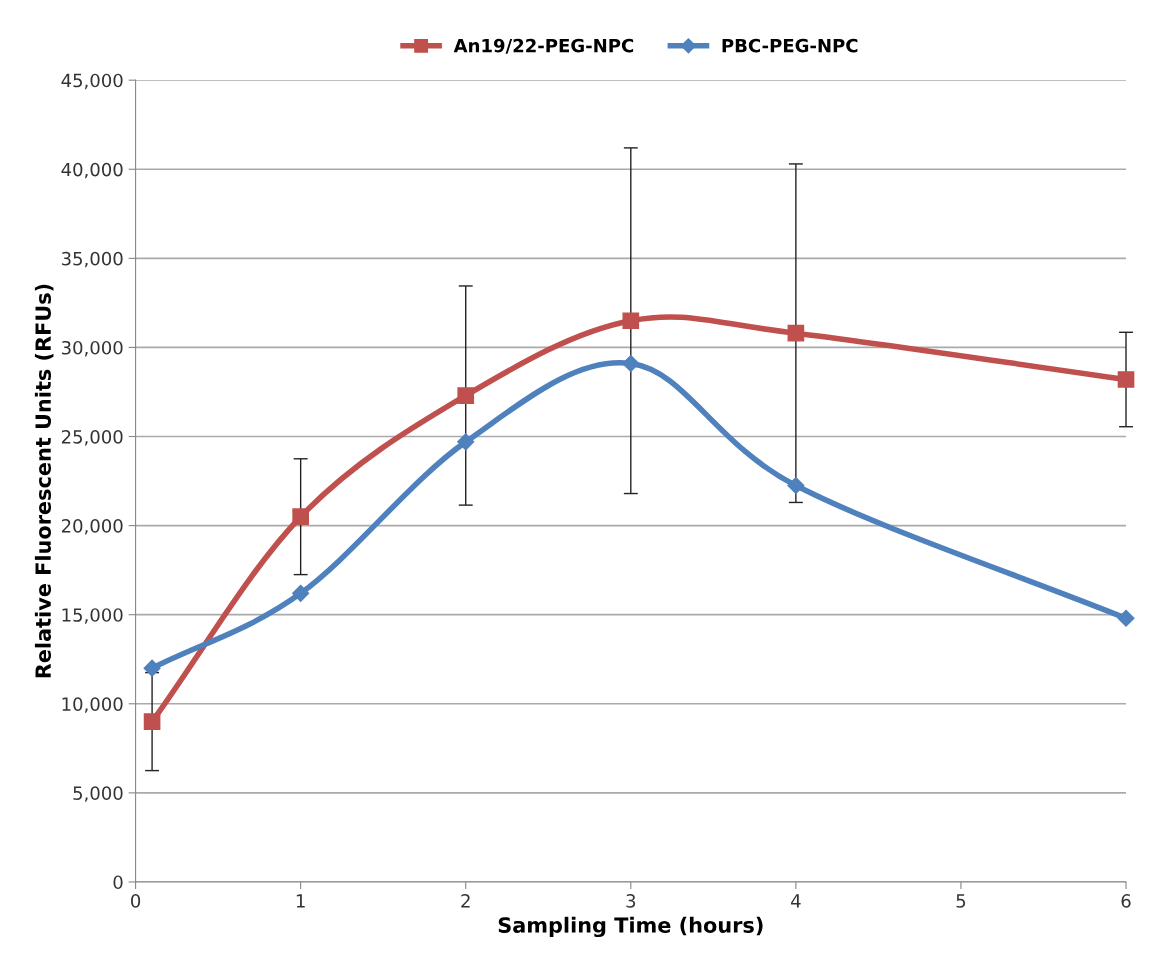 This screenshot has width=1149, height=966. I want to click on x-tick-label: 1, so click(300, 901).